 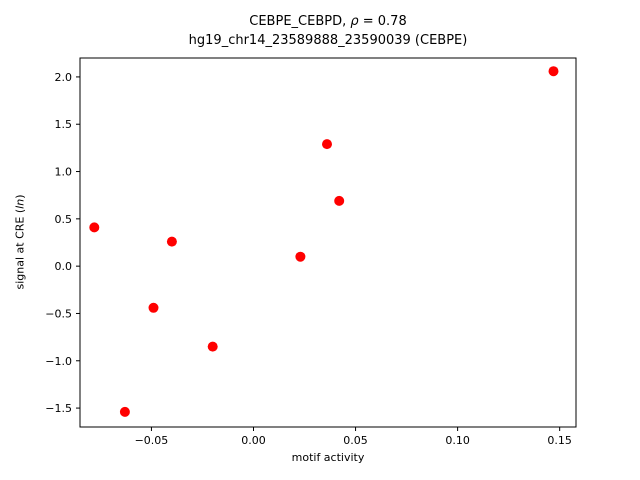 What do you see at coordinates (328, 40) in the screenshot?
I see `chart-title-line2: hg19_chr14_23589888_23590039 (CEBPE)` at bounding box center [328, 40].